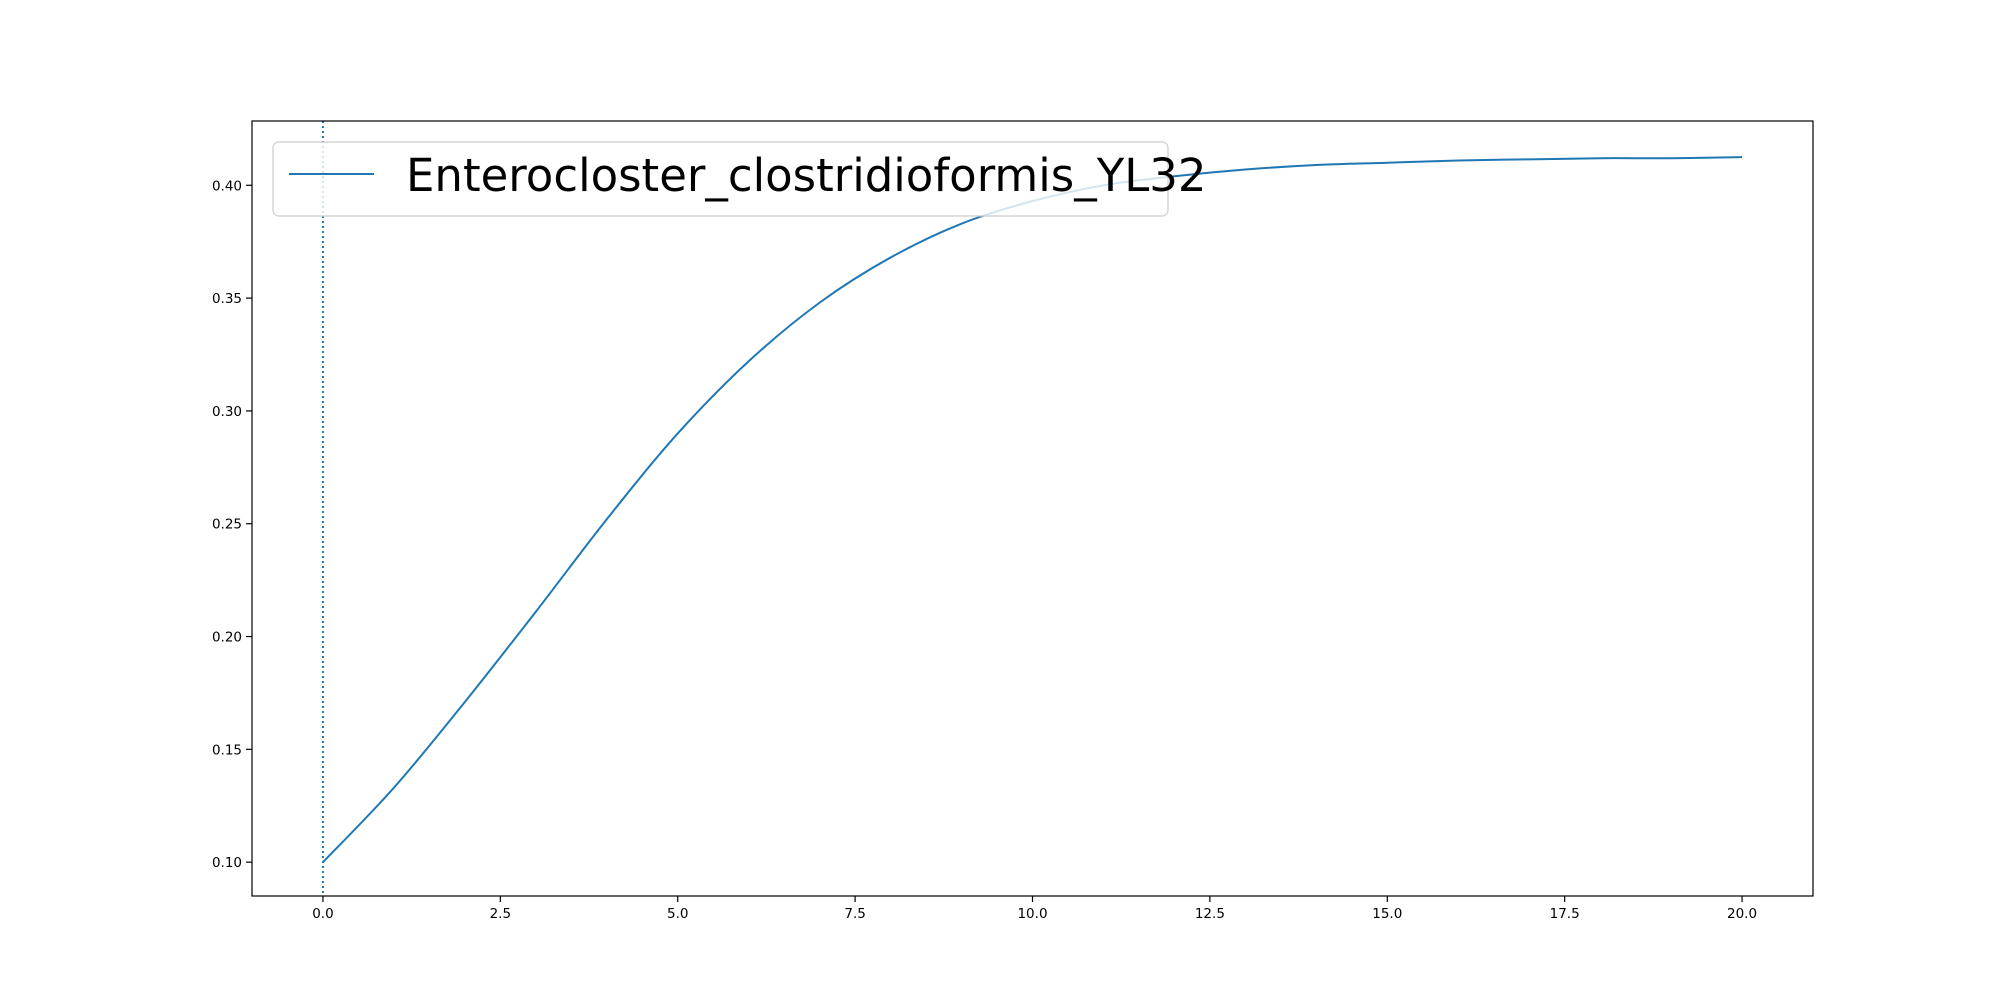 The image size is (2000, 1000). Describe the element at coordinates (227, 412) in the screenshot. I see `y-tick-label: 0.30` at that location.